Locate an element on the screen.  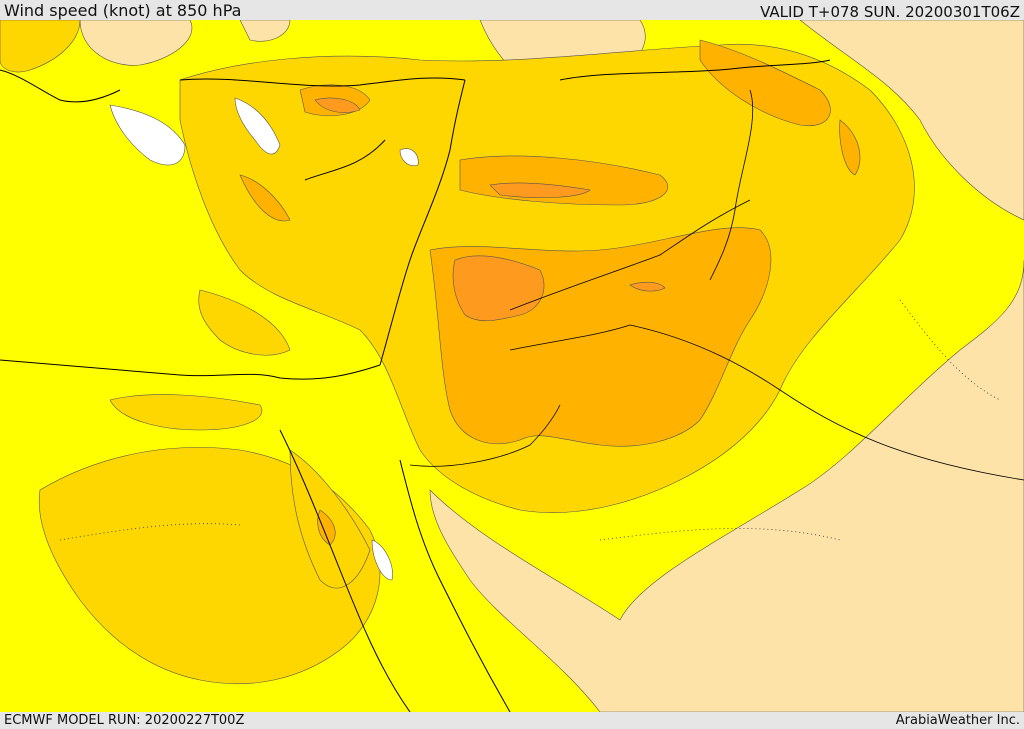
orange-regions is located at coordinates (490, 209).